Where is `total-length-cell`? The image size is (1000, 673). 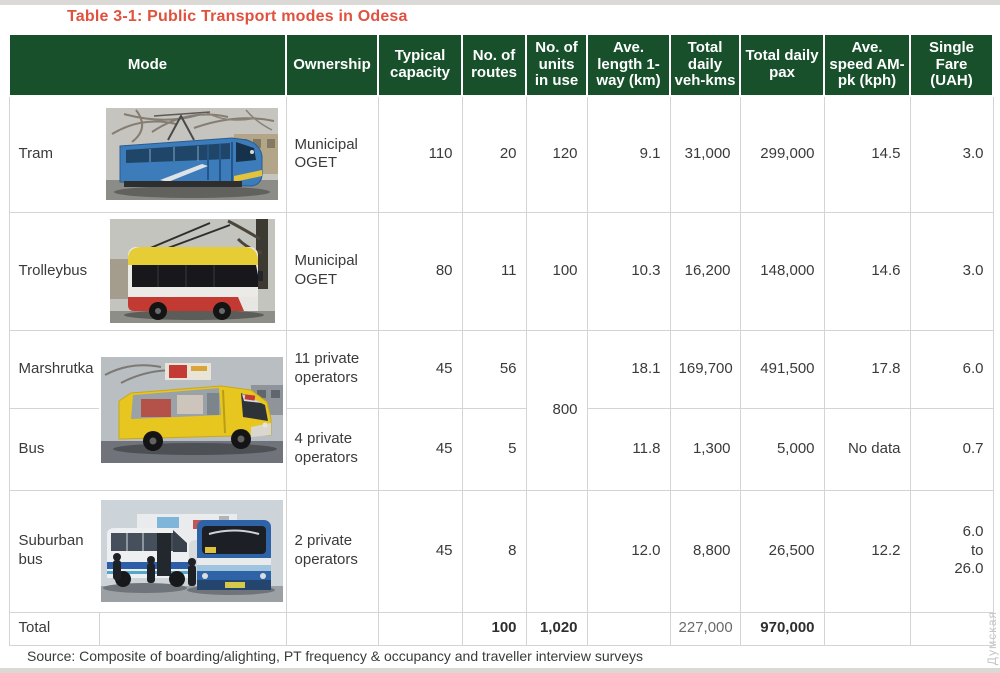
total-length-cell is located at coordinates (628, 628).